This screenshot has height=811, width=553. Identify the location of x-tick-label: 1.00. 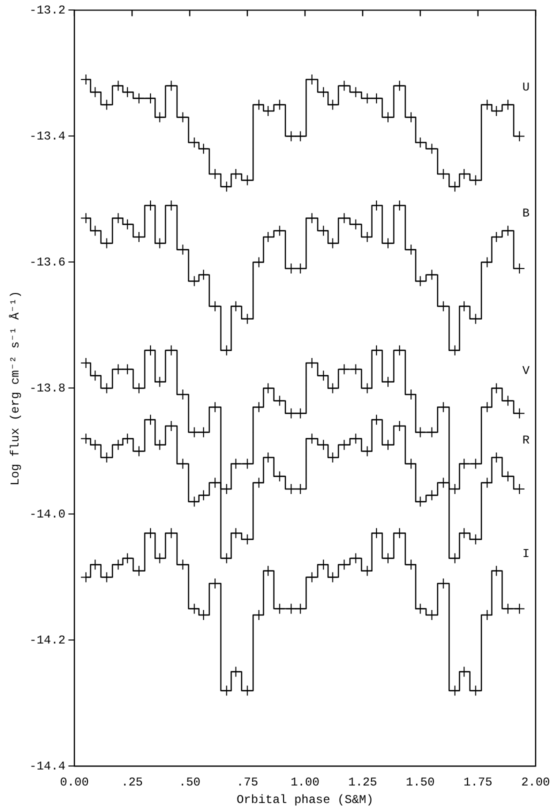
(305, 783).